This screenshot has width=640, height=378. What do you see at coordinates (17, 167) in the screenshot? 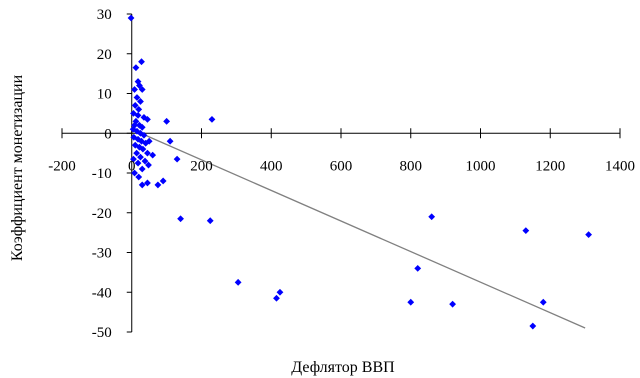
I see `y-axis-title: Коэффициент монетизации` at bounding box center [17, 167].